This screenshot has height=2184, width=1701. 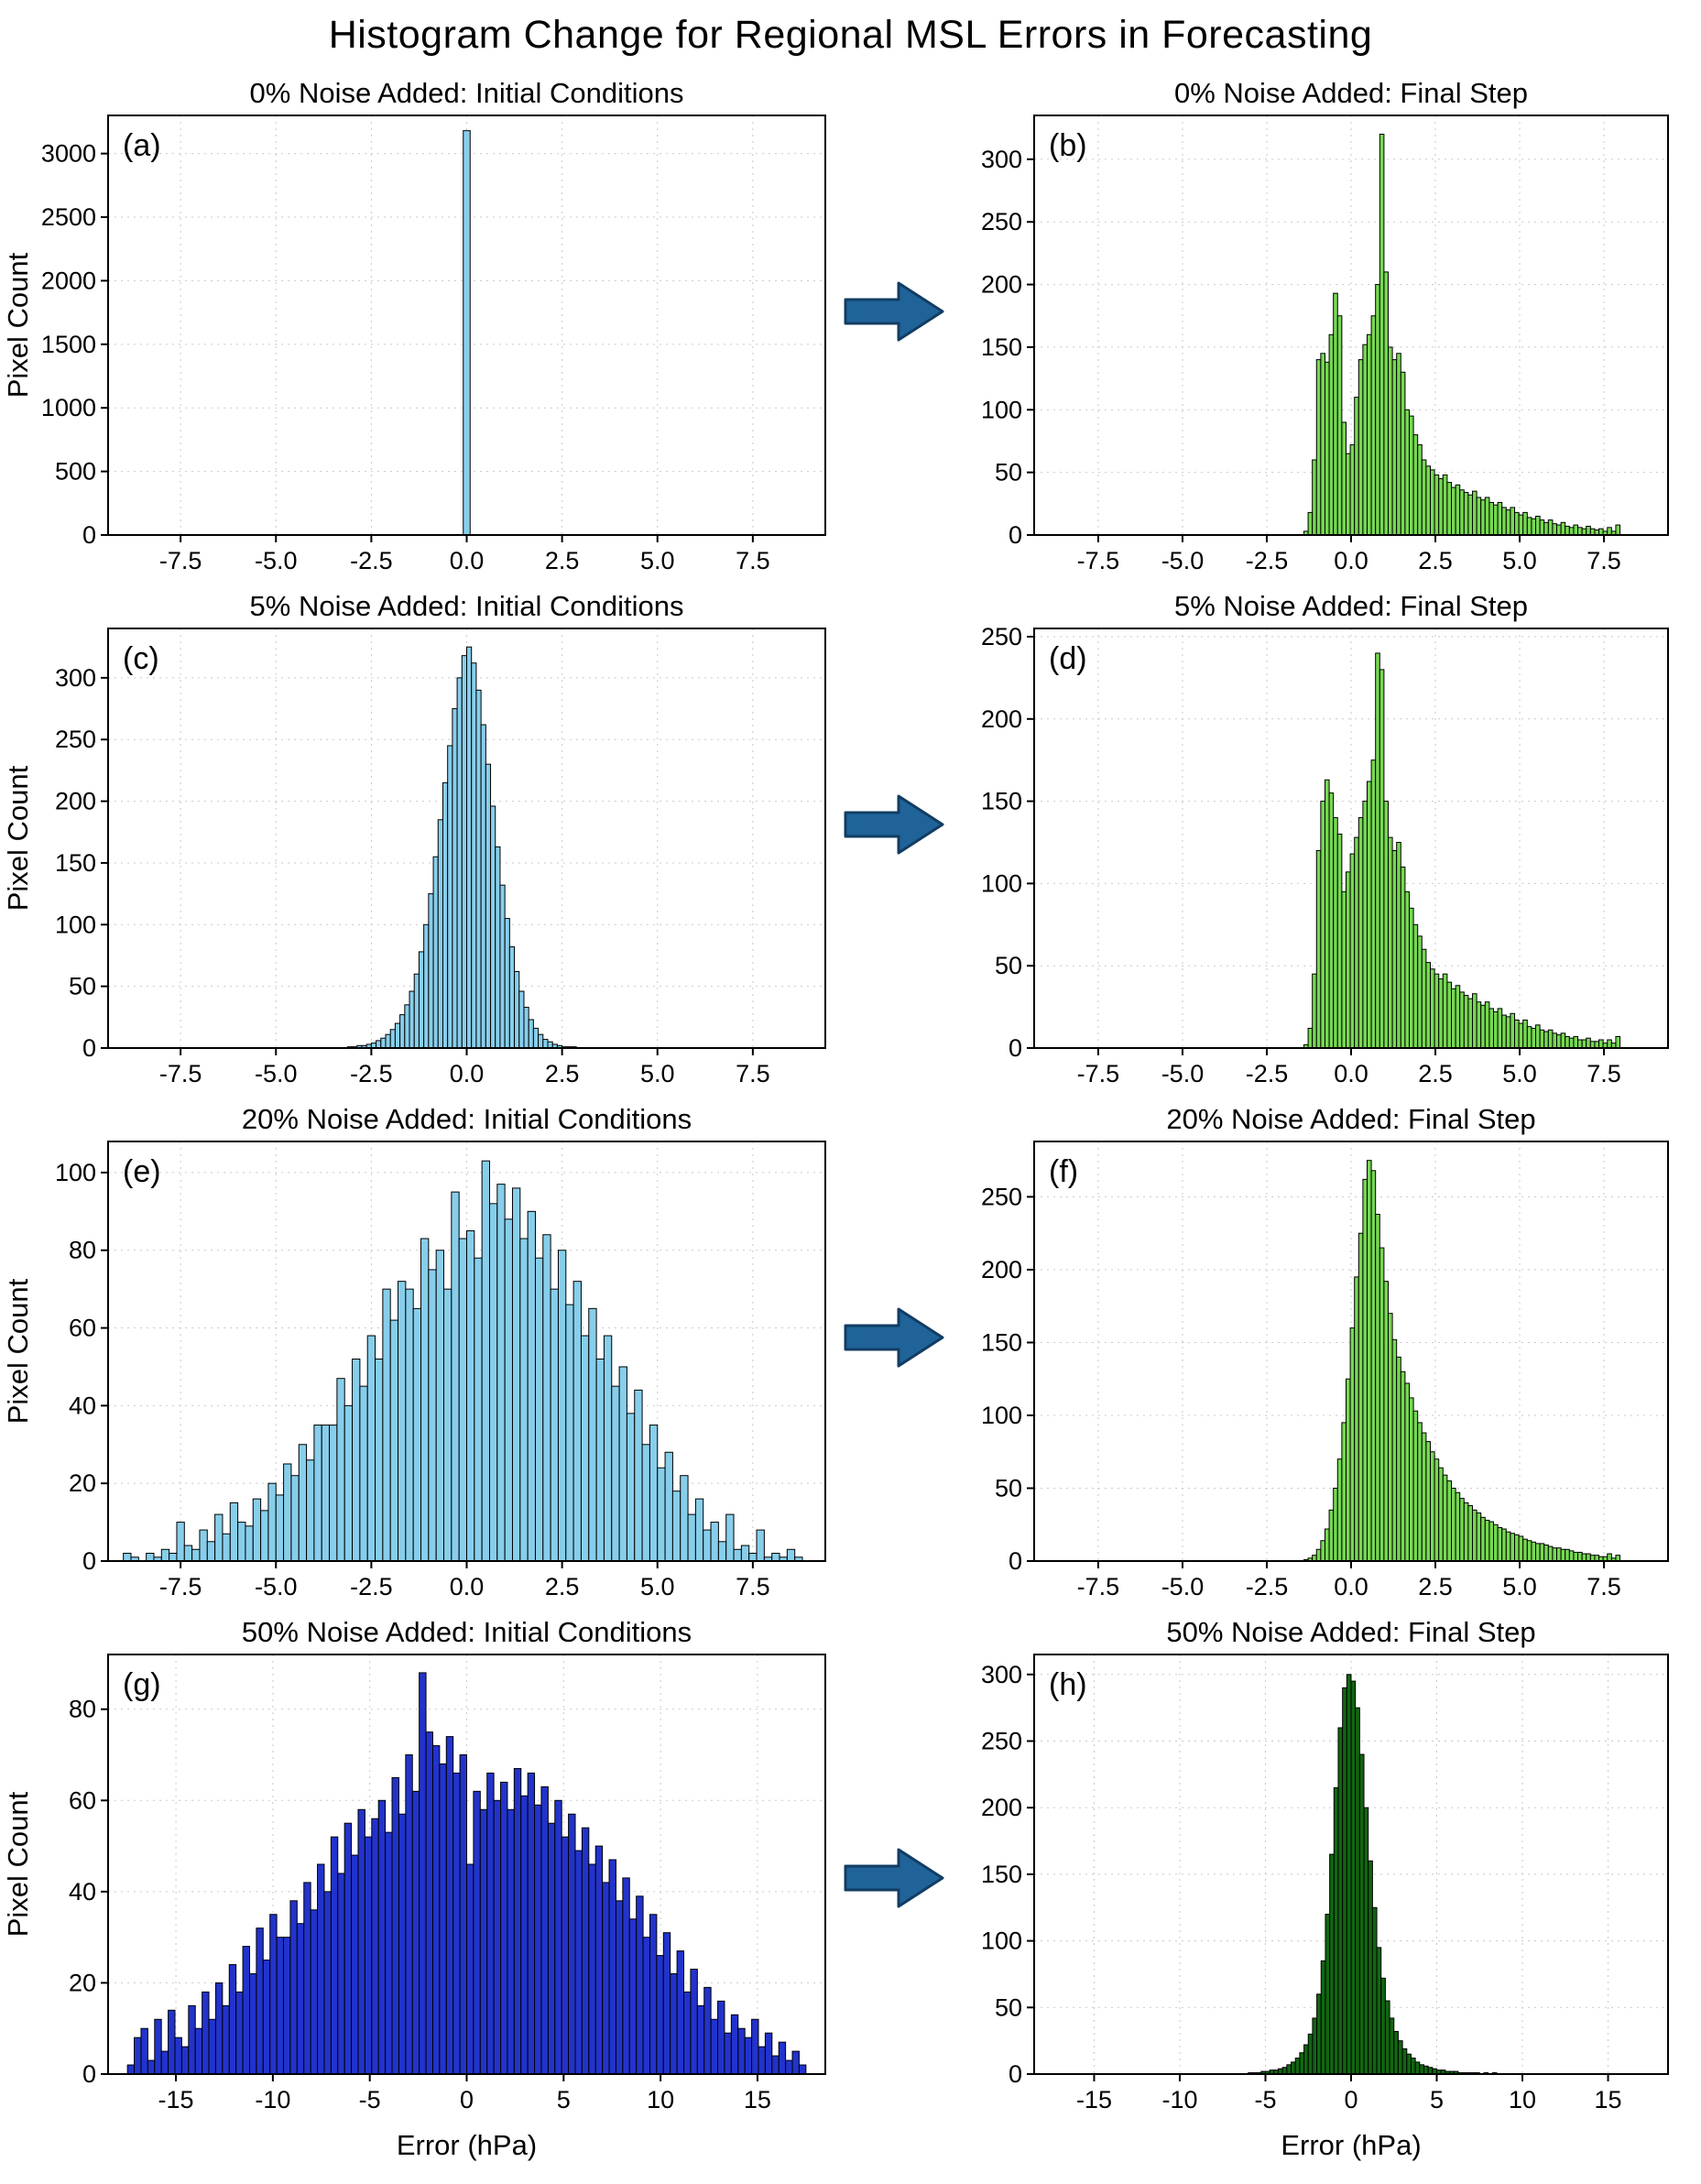 What do you see at coordinates (68, 280) in the screenshot?
I see `svg-text: 2000` at bounding box center [68, 280].